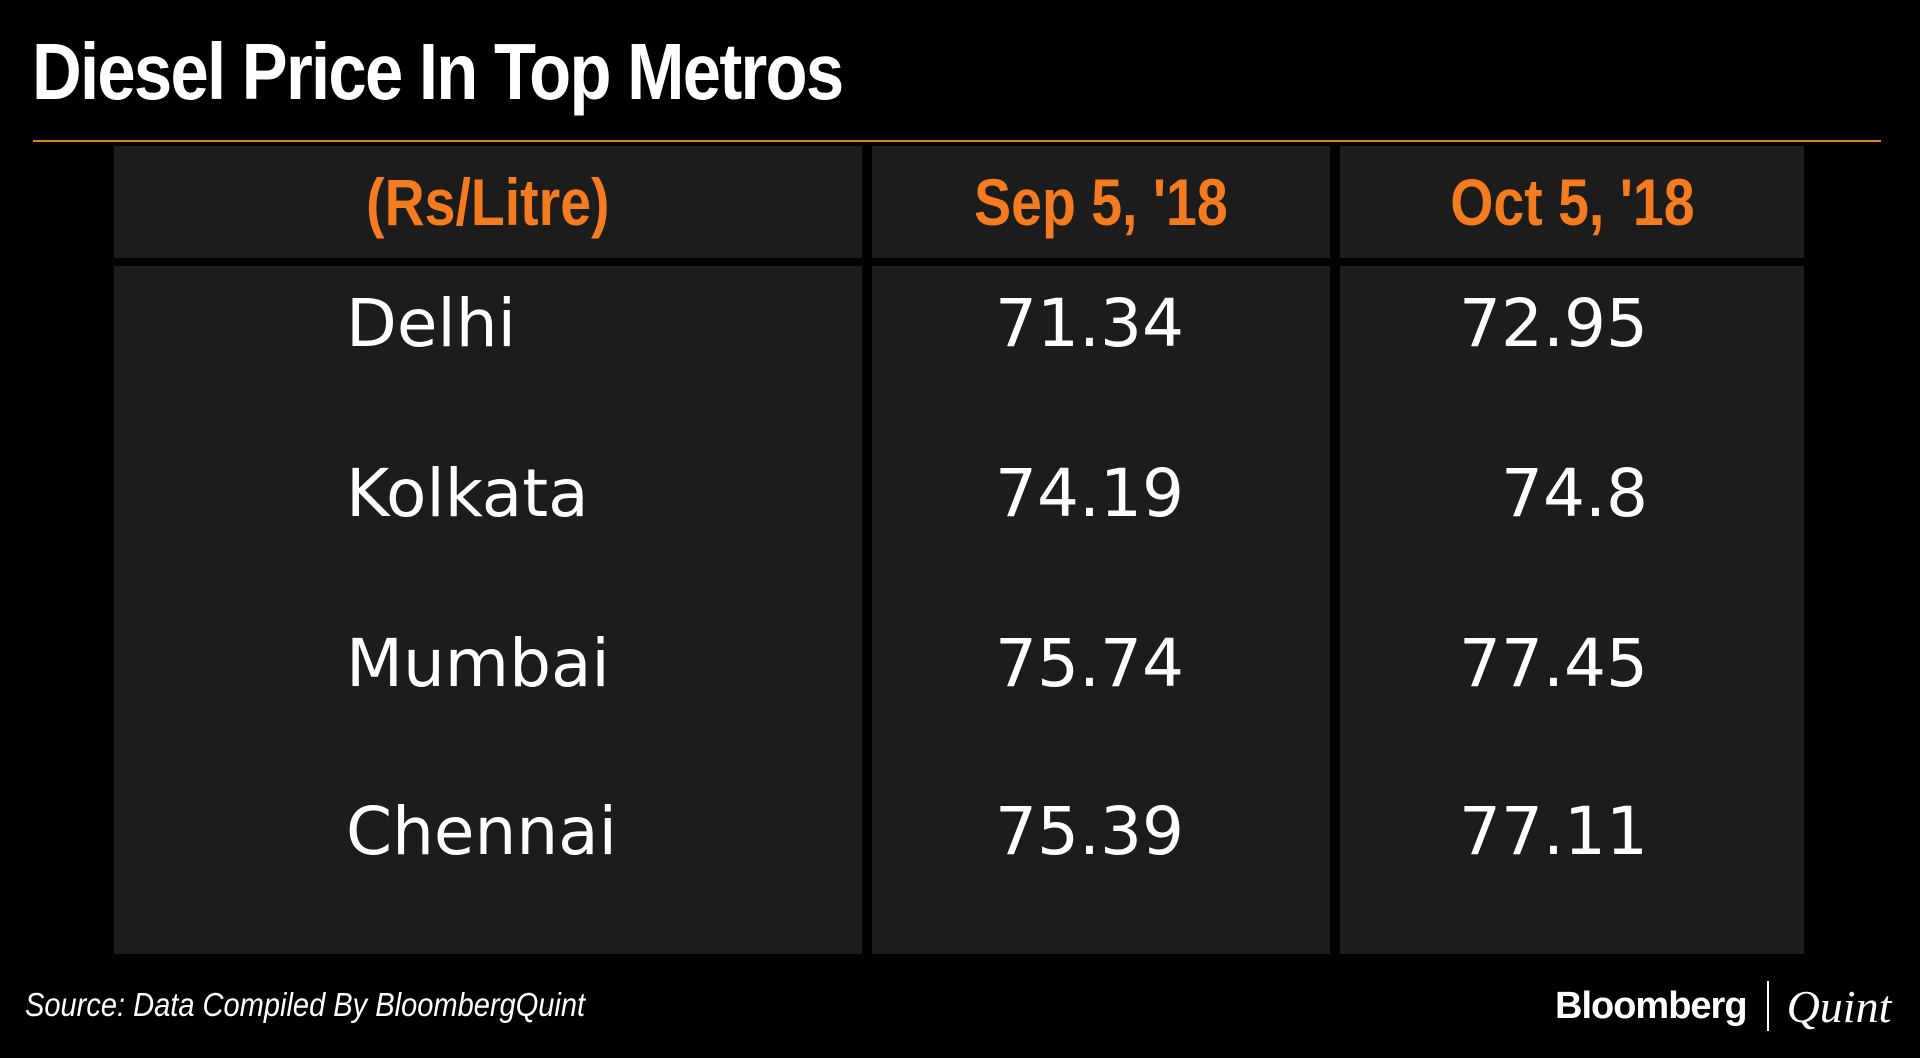  What do you see at coordinates (478, 663) in the screenshot?
I see `city-label-mumbai: Mumbai` at bounding box center [478, 663].